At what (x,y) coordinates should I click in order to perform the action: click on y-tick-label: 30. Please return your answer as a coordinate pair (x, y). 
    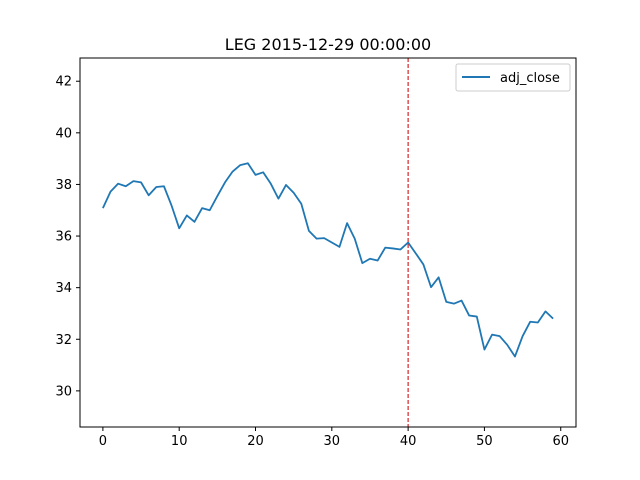
    Looking at the image, I should click on (63, 391).